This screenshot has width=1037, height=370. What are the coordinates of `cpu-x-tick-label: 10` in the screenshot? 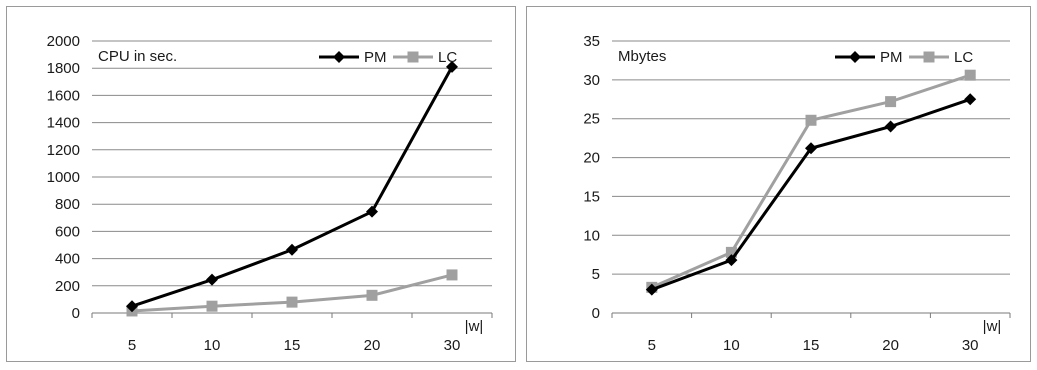 It's located at (212, 345).